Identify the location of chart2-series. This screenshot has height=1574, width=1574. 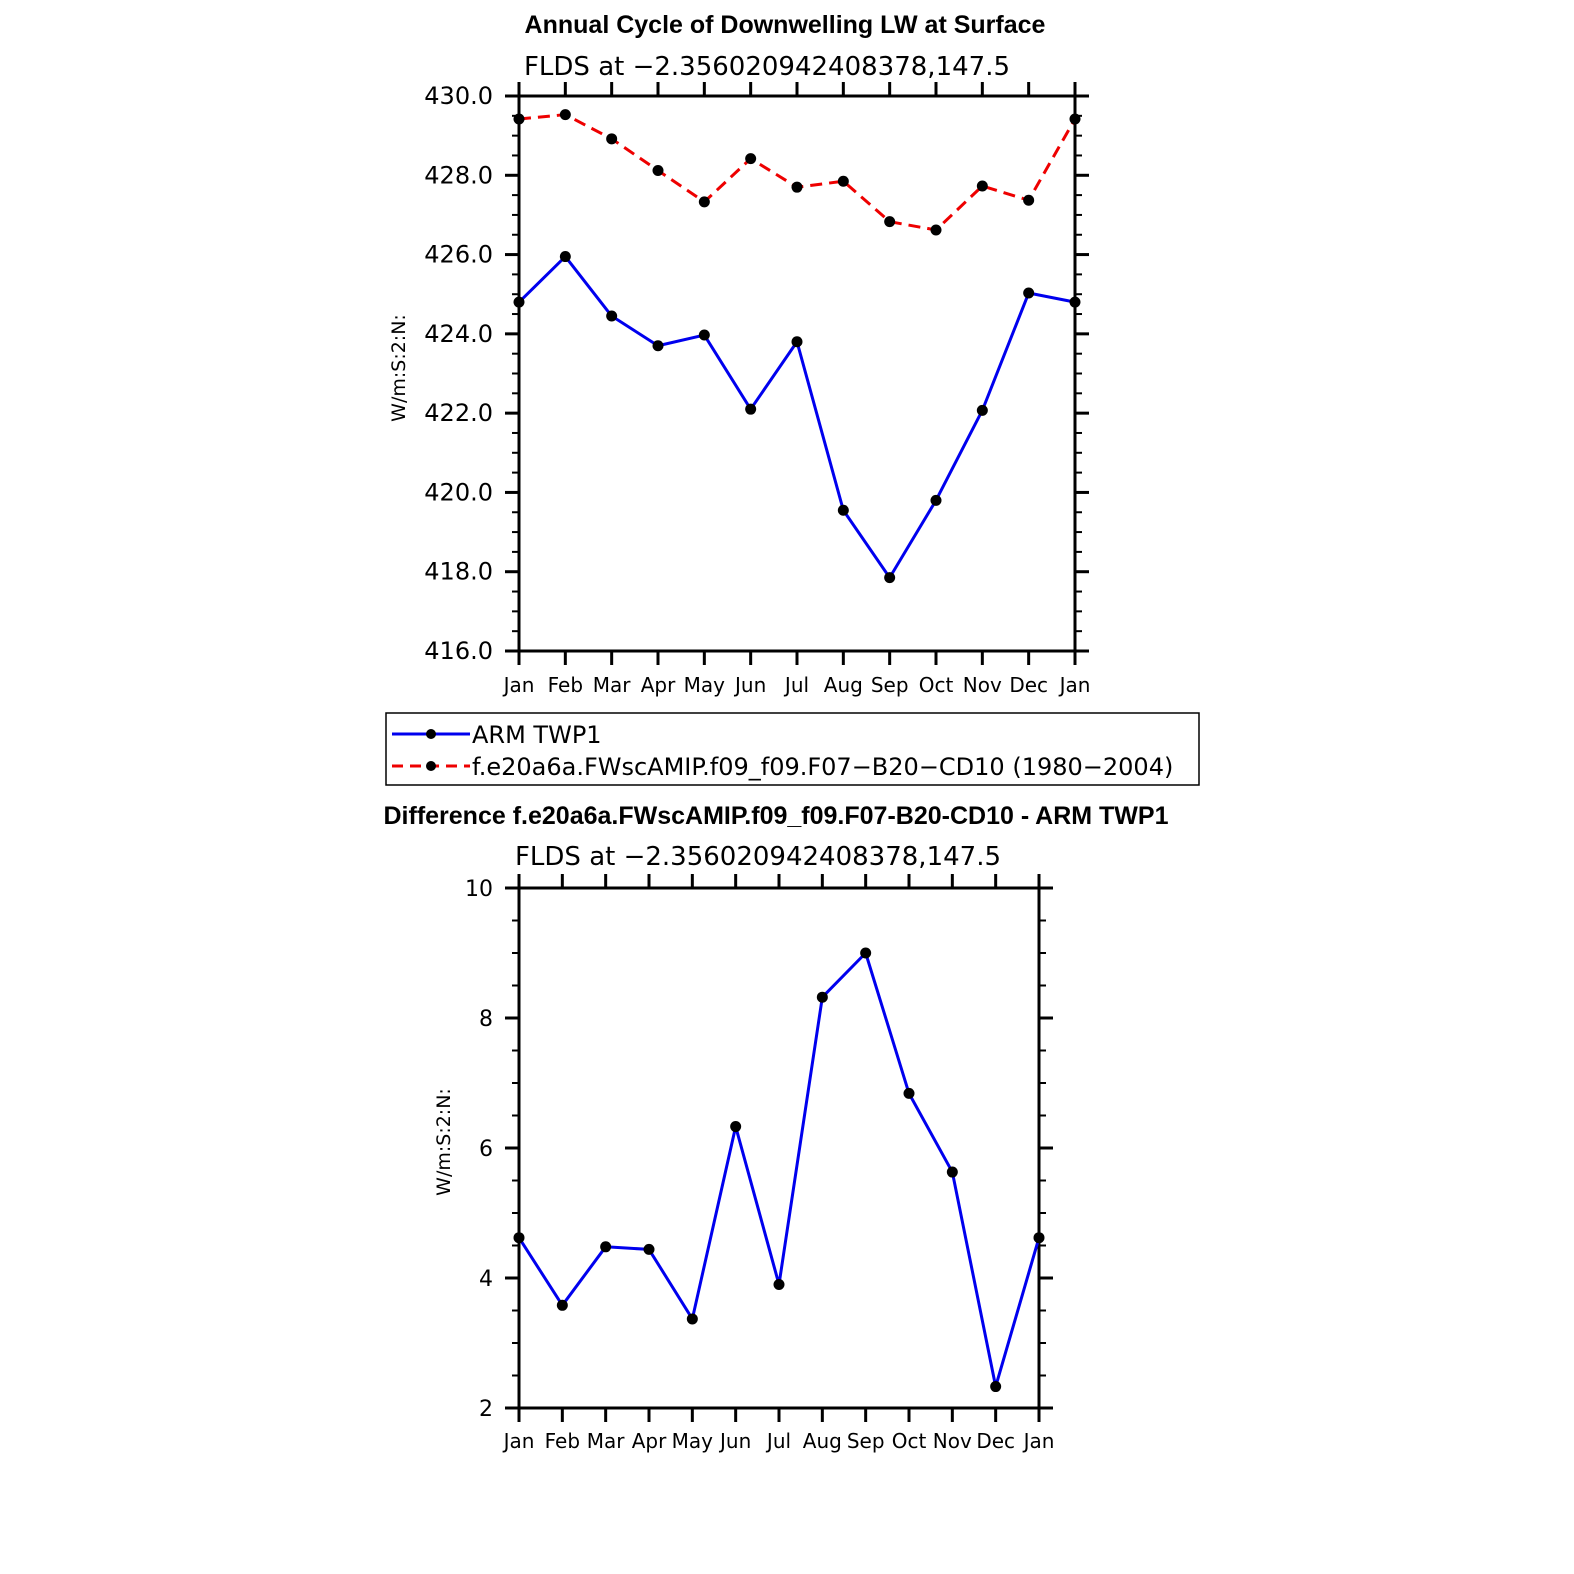
(779, 1170).